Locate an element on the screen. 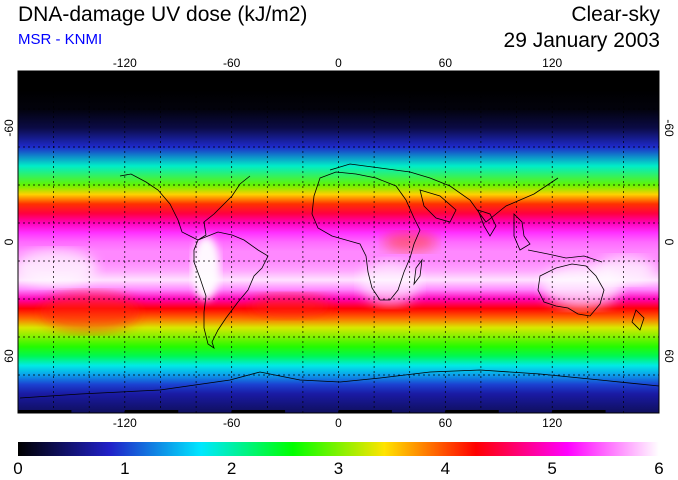  coast-new-zealand is located at coordinates (638, 320).